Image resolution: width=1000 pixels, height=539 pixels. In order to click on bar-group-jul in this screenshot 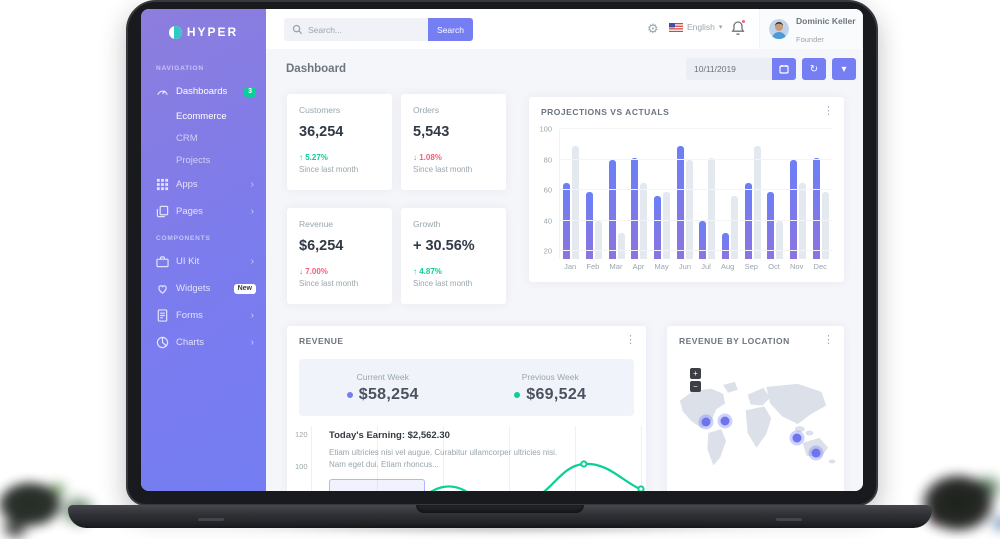, I will do `click(707, 194)`.